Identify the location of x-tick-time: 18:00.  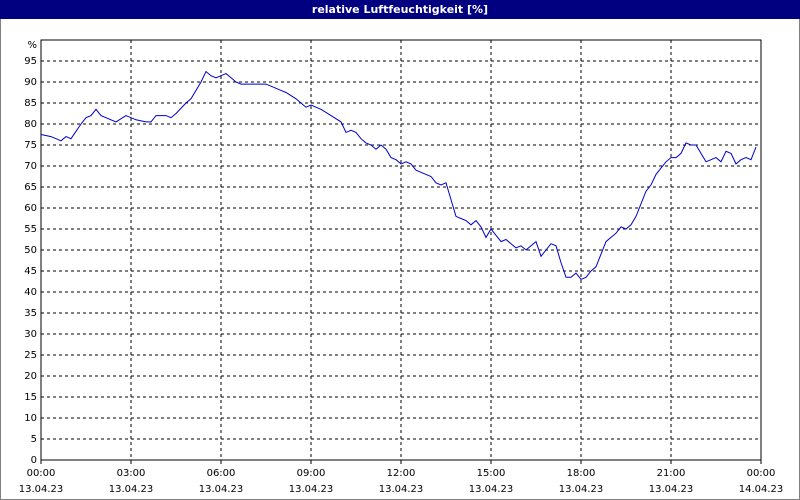
(581, 473).